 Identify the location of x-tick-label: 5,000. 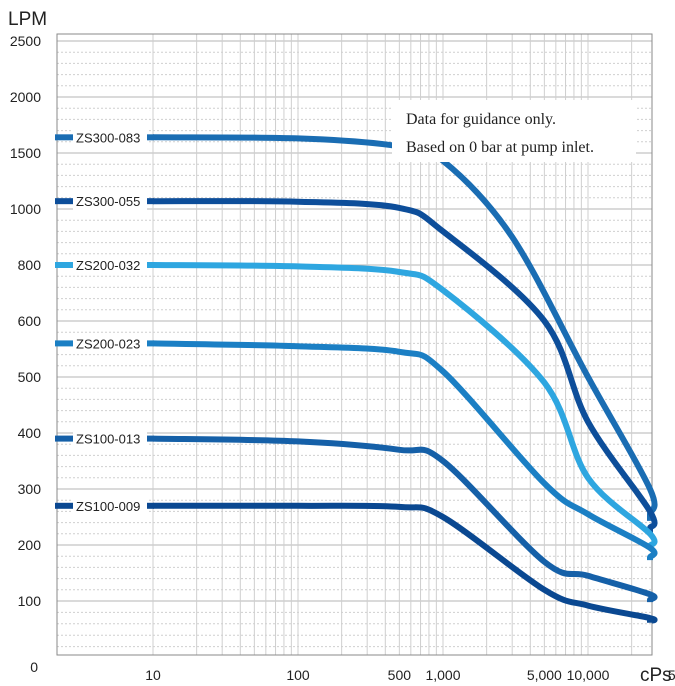
(544, 675).